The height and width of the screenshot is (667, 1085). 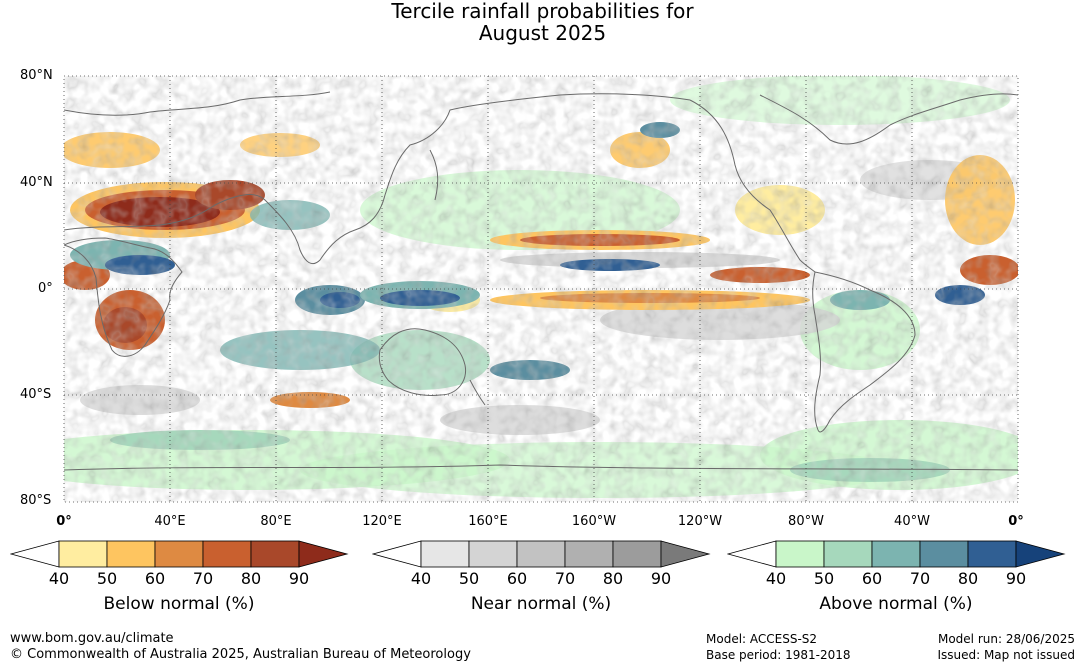 What do you see at coordinates (1016, 578) in the screenshot?
I see `above-tick-90: 90` at bounding box center [1016, 578].